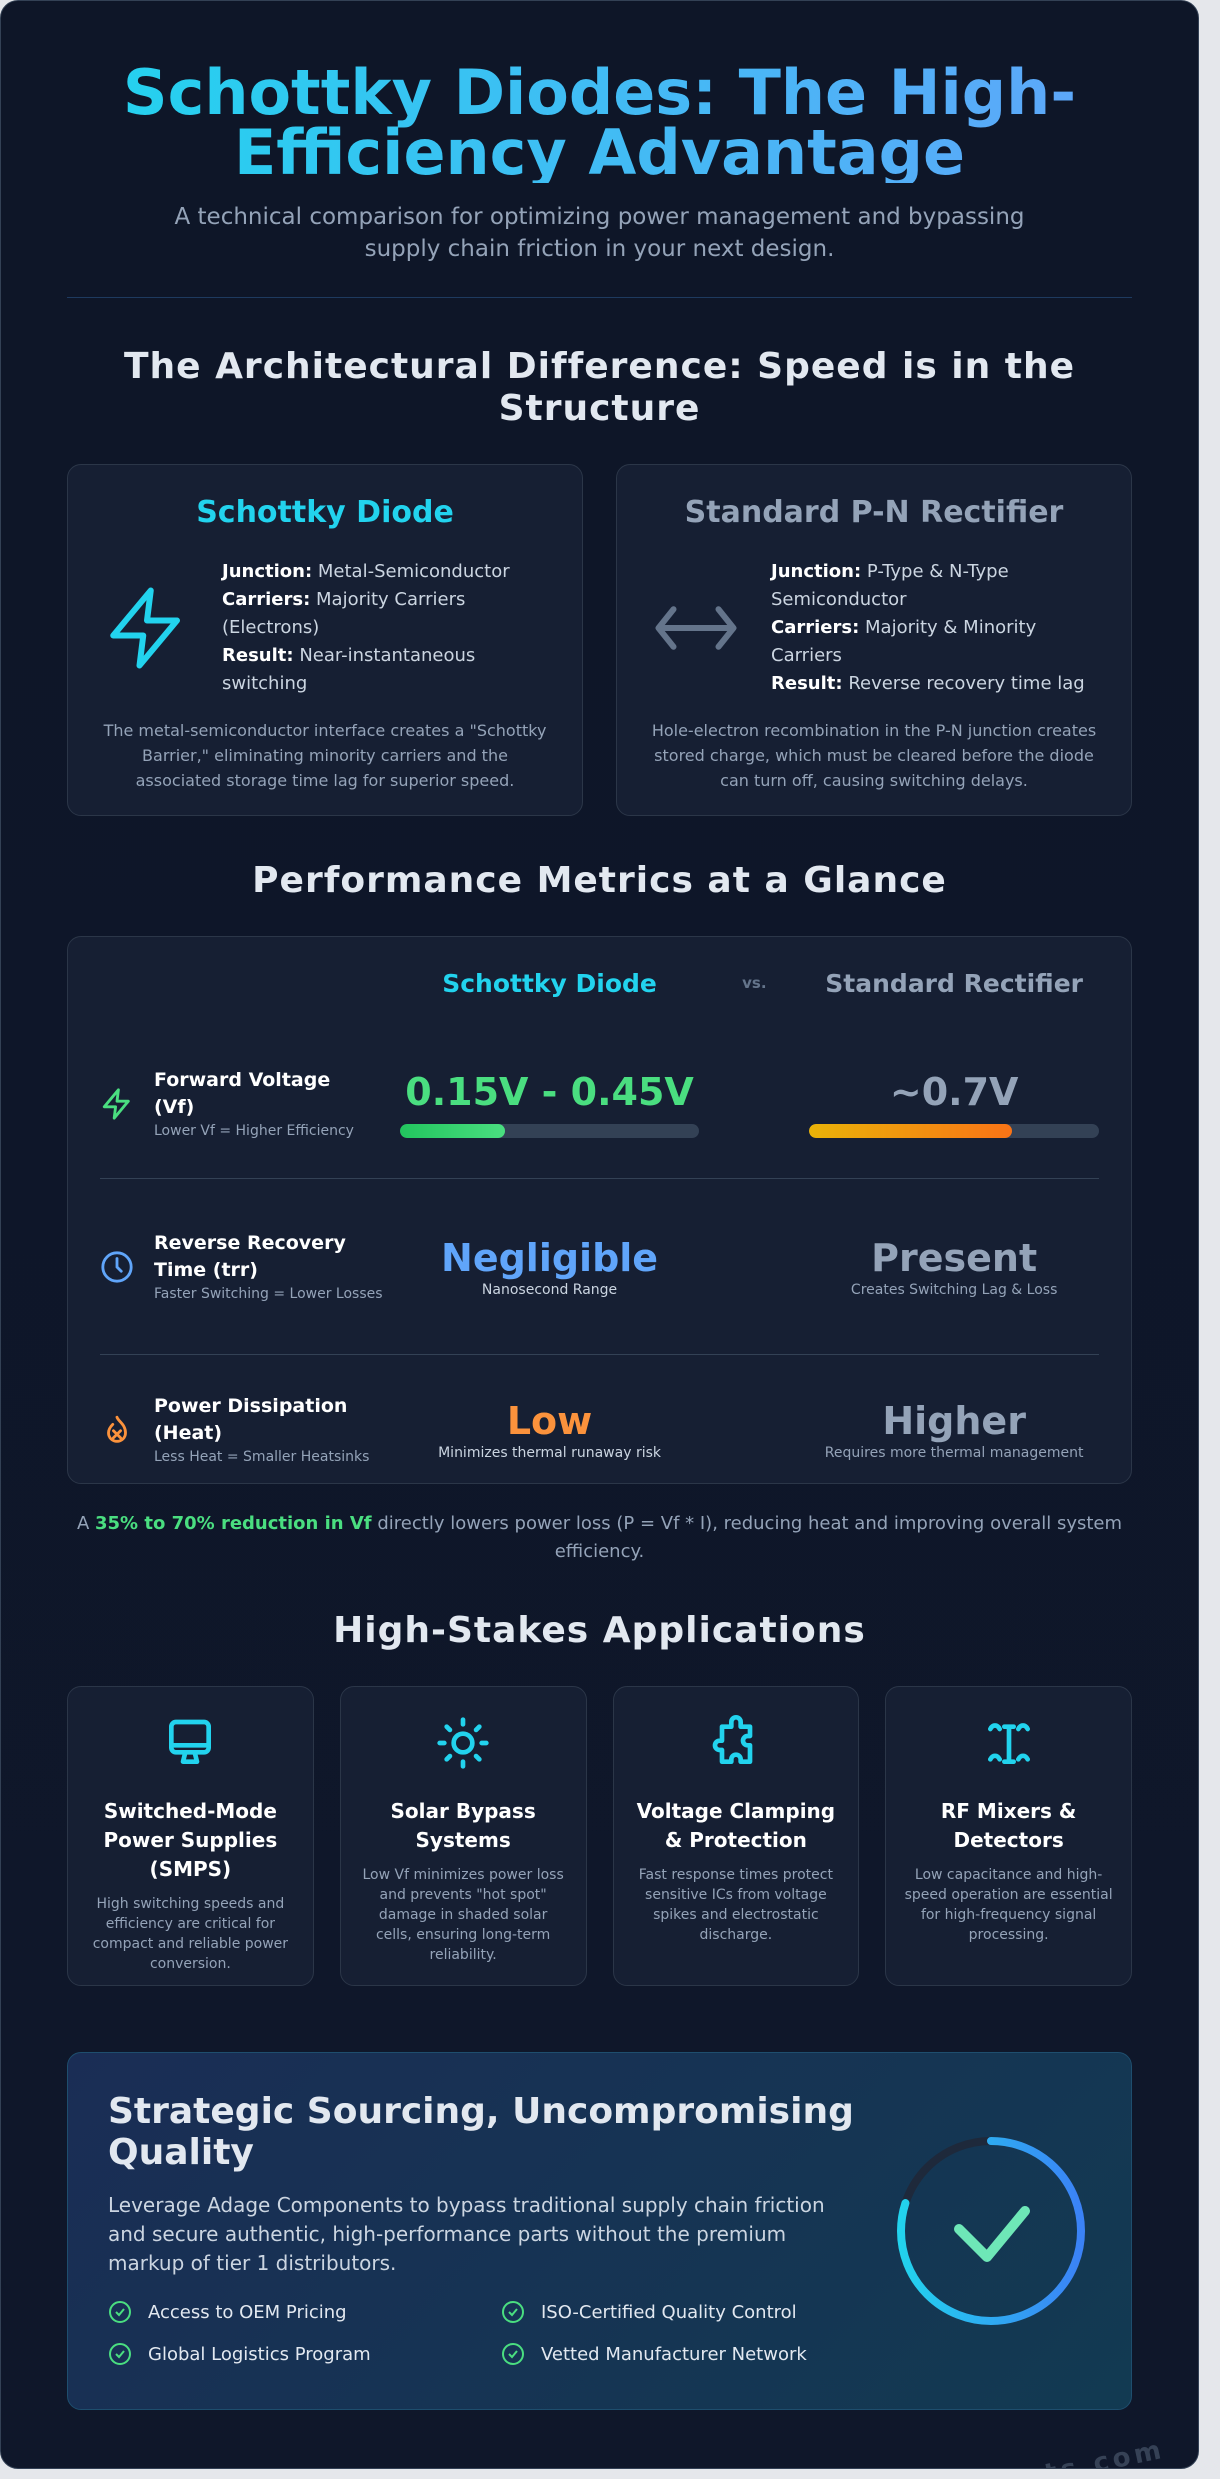 The width and height of the screenshot is (1220, 2479). Describe the element at coordinates (463, 1743) in the screenshot. I see `sun-icon` at that location.